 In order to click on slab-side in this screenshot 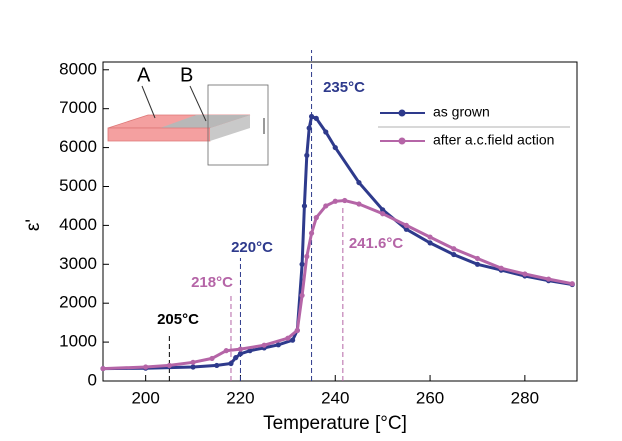, I will do `click(230, 128)`.